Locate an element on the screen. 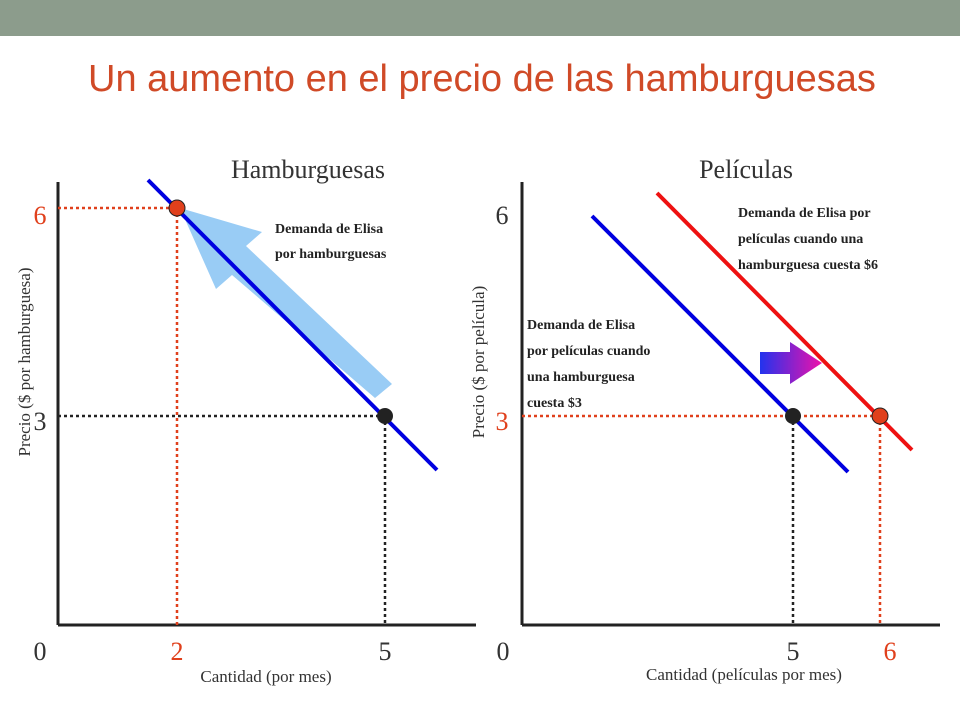  movement-along-demand-arrow is located at coordinates (286, 303).